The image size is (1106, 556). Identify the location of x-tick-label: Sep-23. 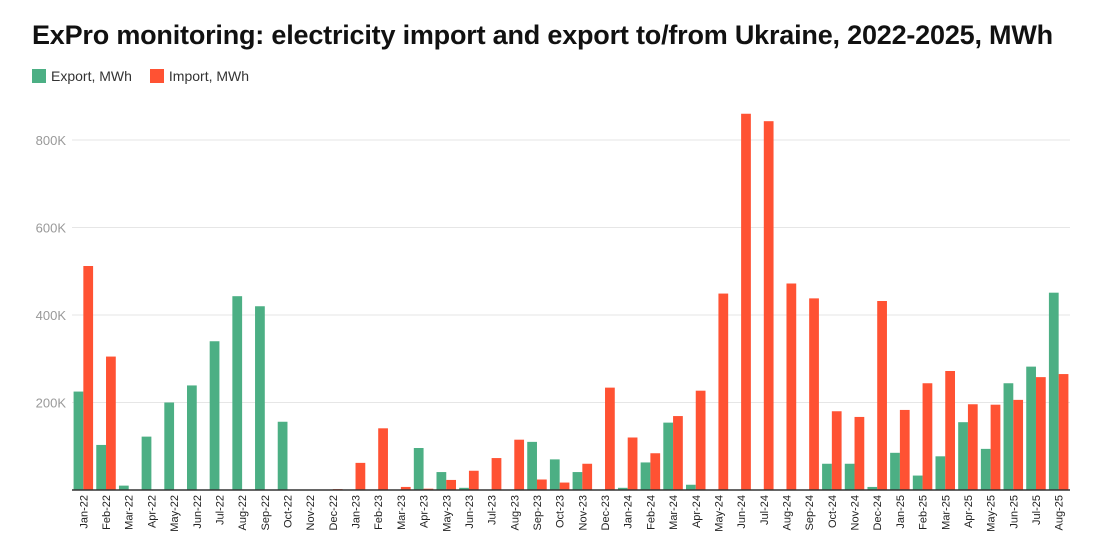
(538, 512).